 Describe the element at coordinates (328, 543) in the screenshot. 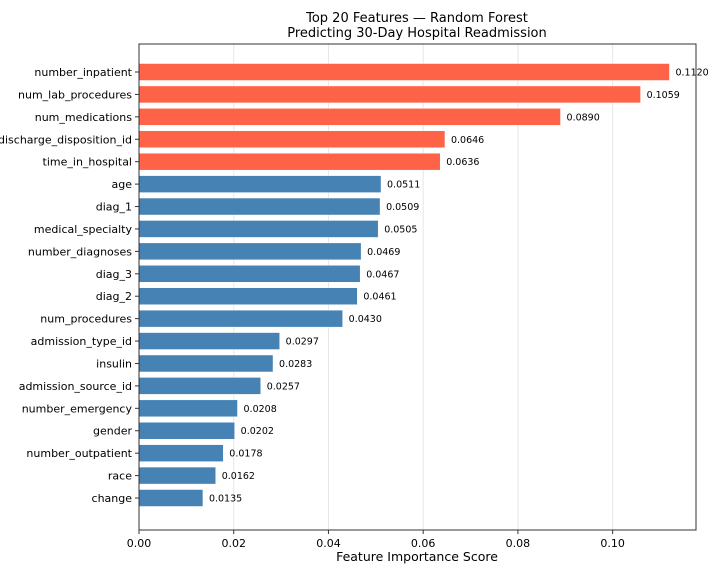

I see `x-tick-label: 0.04` at that location.